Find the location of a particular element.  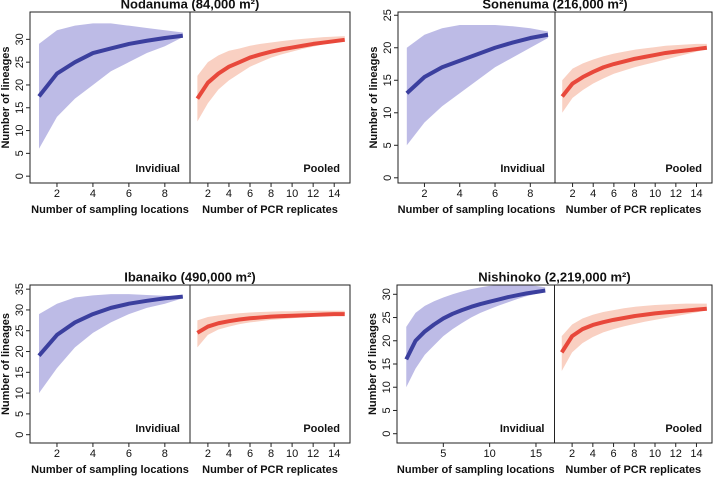

chart-title: Nishinoko (2,219,000 m²) is located at coordinates (554, 276).